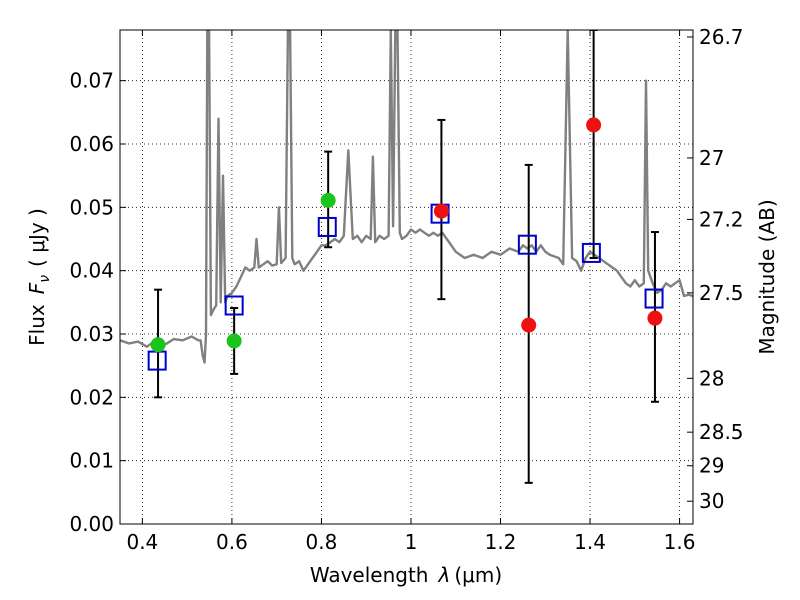  Describe the element at coordinates (142, 542) in the screenshot. I see `x-tick-label: 0.4` at that location.